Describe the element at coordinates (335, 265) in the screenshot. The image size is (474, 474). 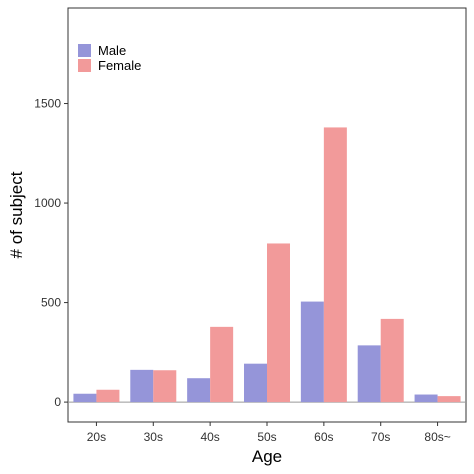
I see `bar-female-60s` at that location.